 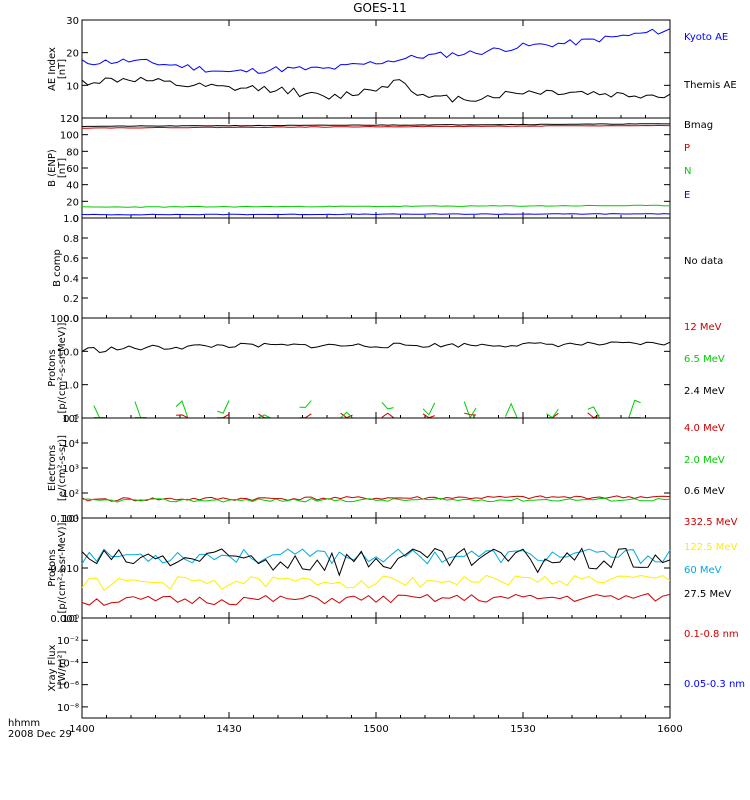 What do you see at coordinates (703, 570) in the screenshot?
I see `legend-label: 60 MeV` at bounding box center [703, 570].